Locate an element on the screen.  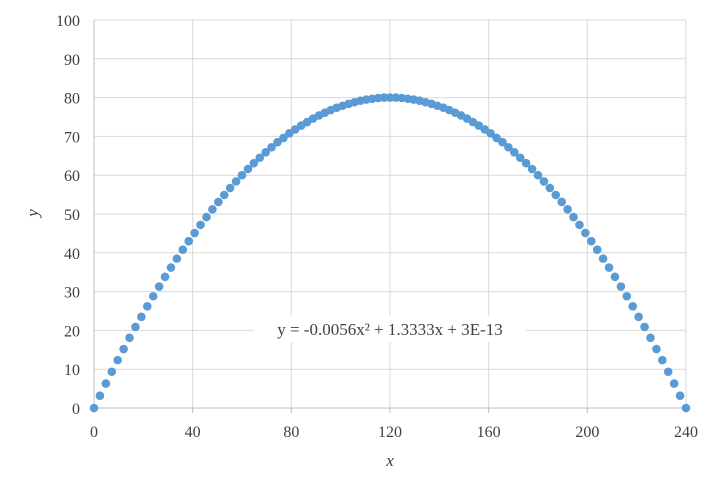
trendline-equation: y = -0.0056x² + 1.3333x + 3E-13 is located at coordinates (390, 329).